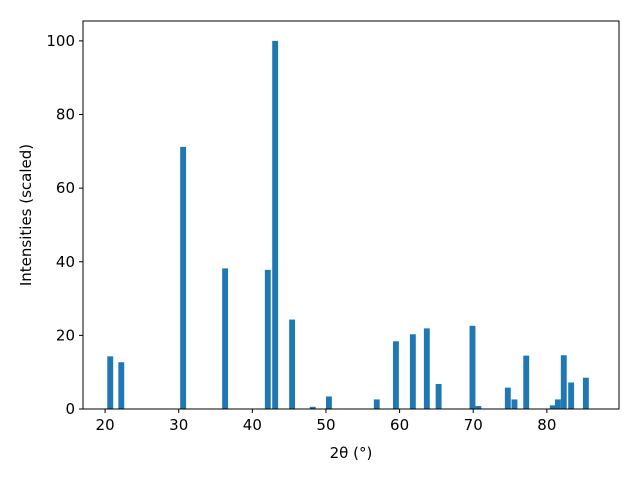 Image resolution: width=640 pixels, height=480 pixels. I want to click on x-tick-label: 80, so click(546, 425).